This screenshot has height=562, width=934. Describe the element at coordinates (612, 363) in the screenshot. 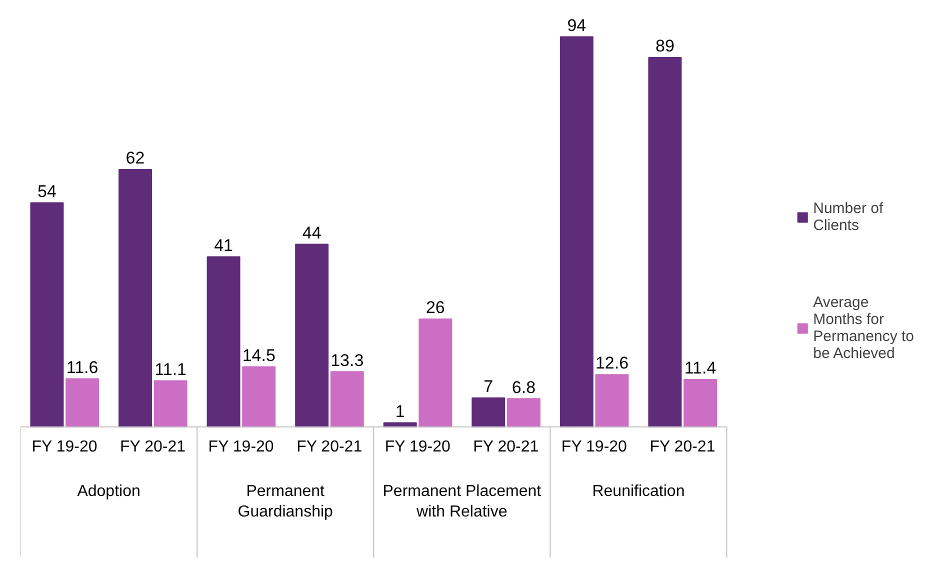

I see `data-label: 12.6` at that location.